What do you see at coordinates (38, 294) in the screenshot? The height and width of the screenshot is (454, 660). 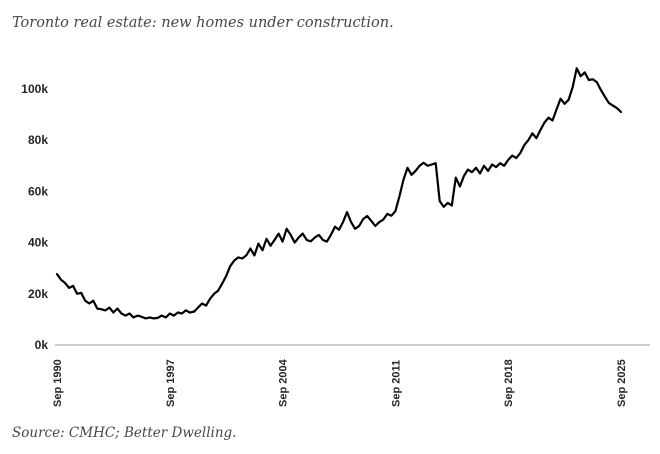 I see `y-tick-label: 20k` at bounding box center [38, 294].